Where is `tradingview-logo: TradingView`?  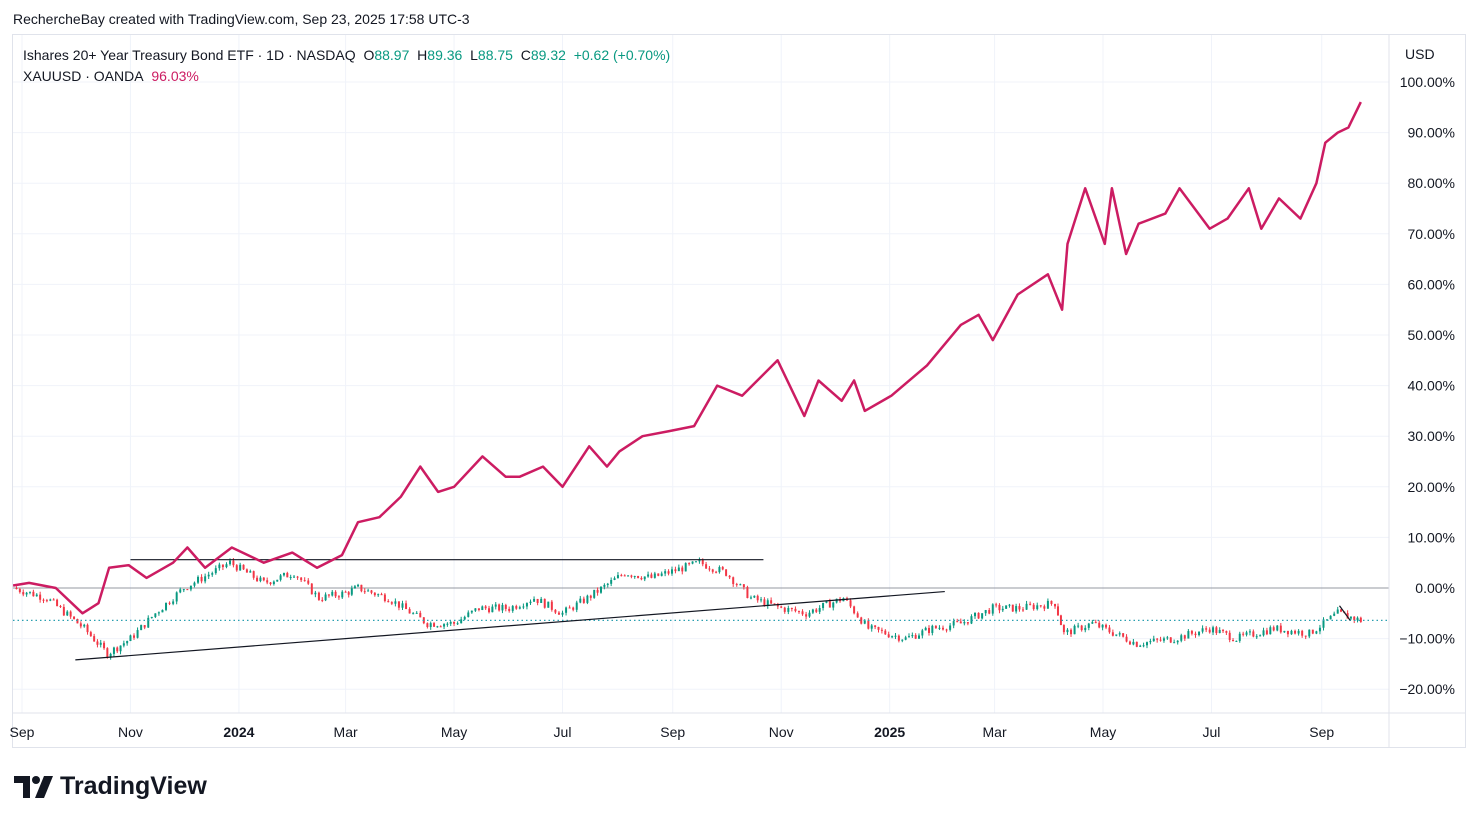 tradingview-logo: TradingView is located at coordinates (110, 786).